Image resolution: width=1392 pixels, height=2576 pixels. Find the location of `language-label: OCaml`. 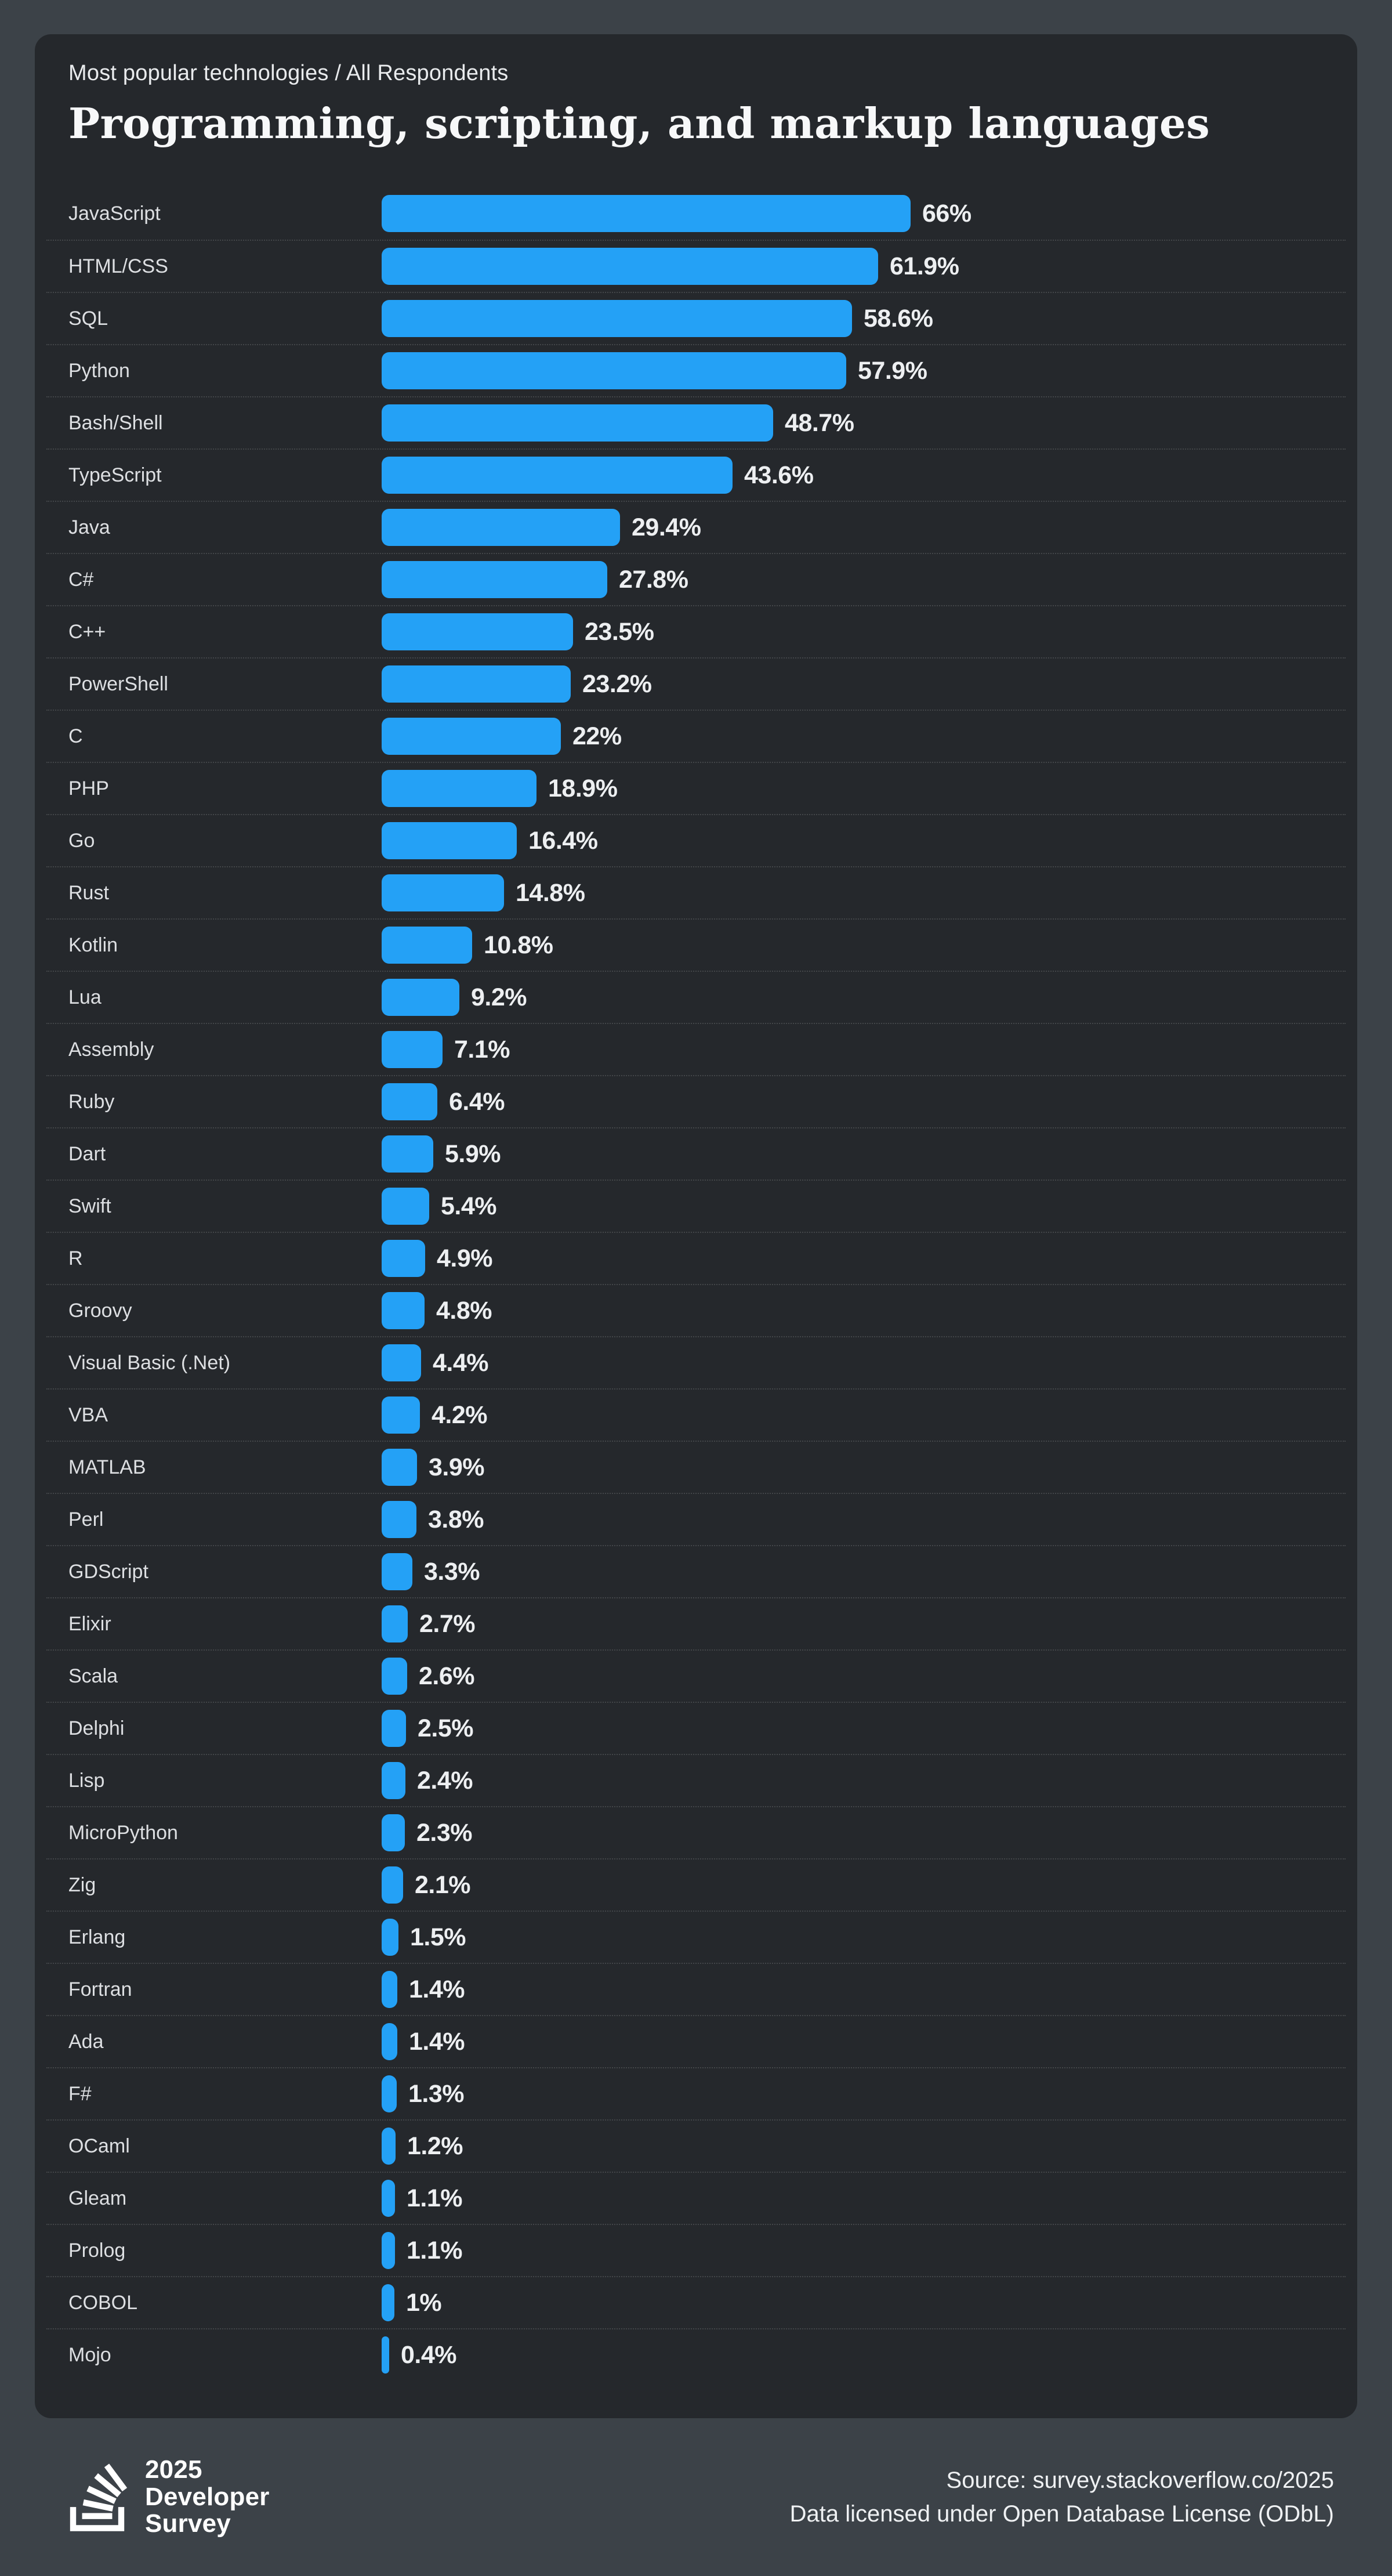

language-label: OCaml is located at coordinates (99, 2145).